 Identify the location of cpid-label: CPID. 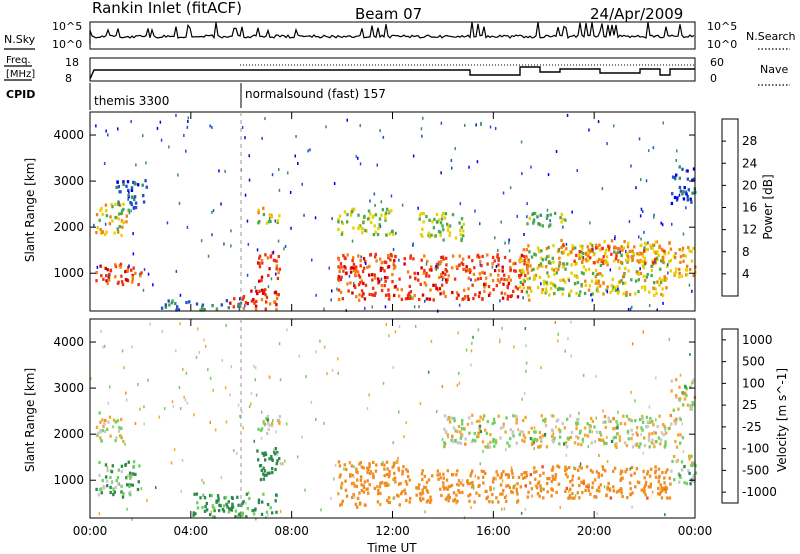
(20, 94).